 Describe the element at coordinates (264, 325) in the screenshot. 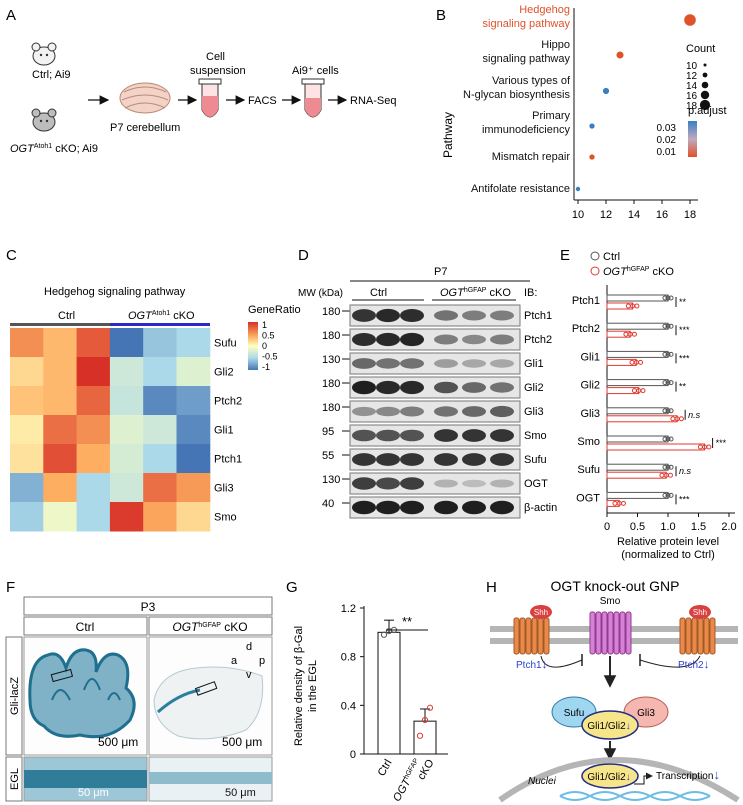

I see `colorbar-tick-label: 1` at that location.